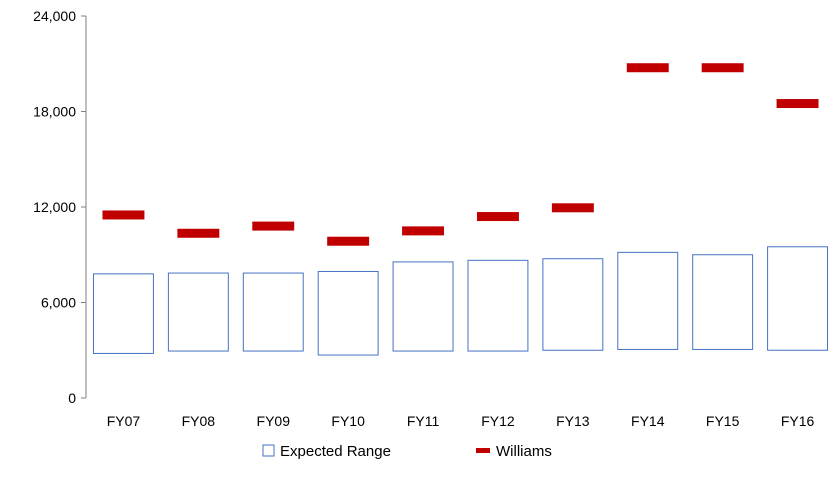 This screenshot has width=835, height=491. What do you see at coordinates (199, 421) in the screenshot?
I see `x-tick-label: FY08` at bounding box center [199, 421].